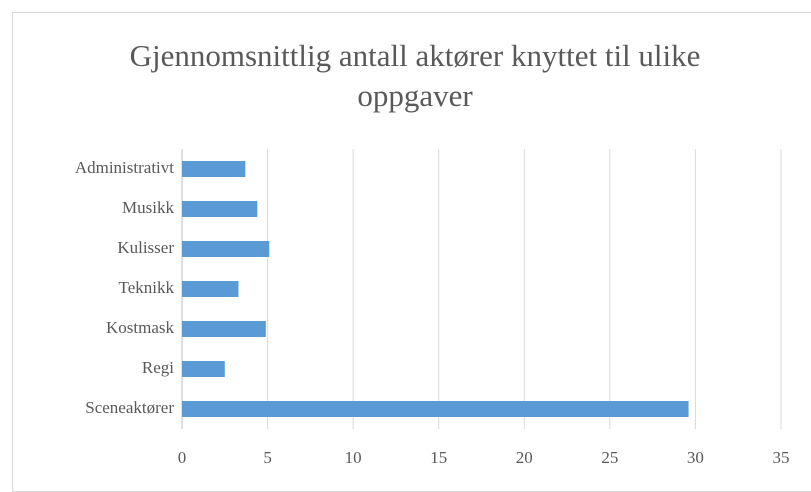 The image size is (811, 492). I want to click on x-tick-label: 30, so click(695, 457).